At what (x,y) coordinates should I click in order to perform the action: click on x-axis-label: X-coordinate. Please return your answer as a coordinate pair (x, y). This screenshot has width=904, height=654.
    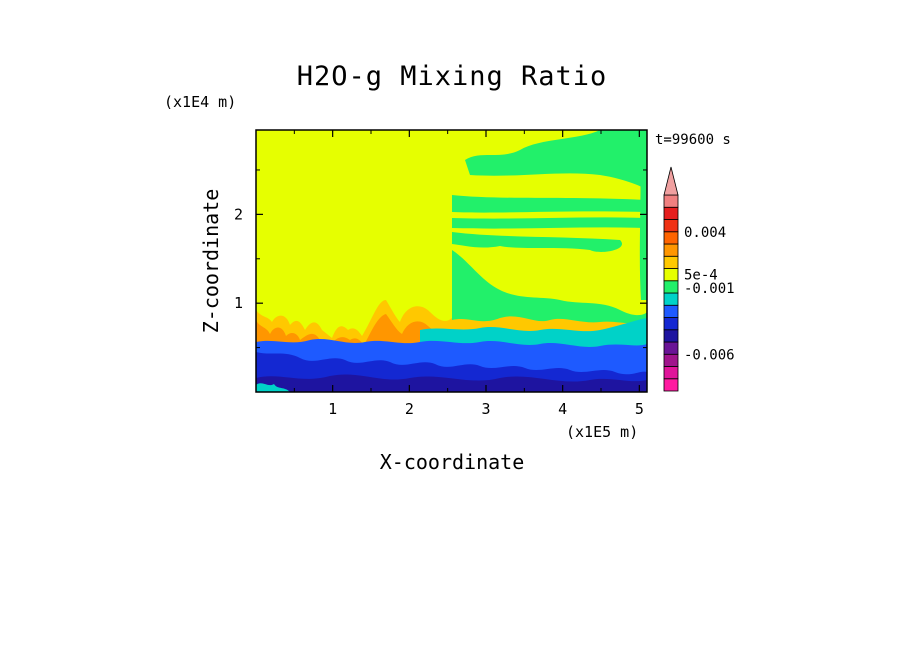
    Looking at the image, I should click on (452, 462).